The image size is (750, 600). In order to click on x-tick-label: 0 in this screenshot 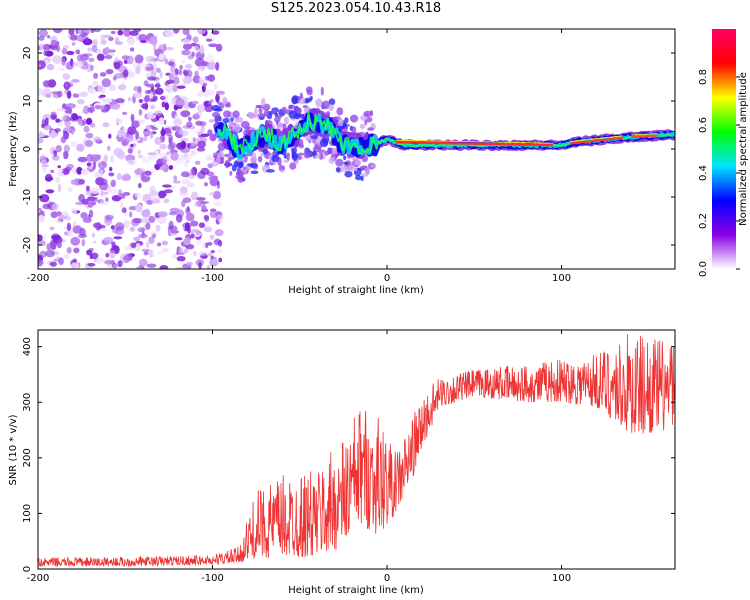, I will do `click(387, 278)`.